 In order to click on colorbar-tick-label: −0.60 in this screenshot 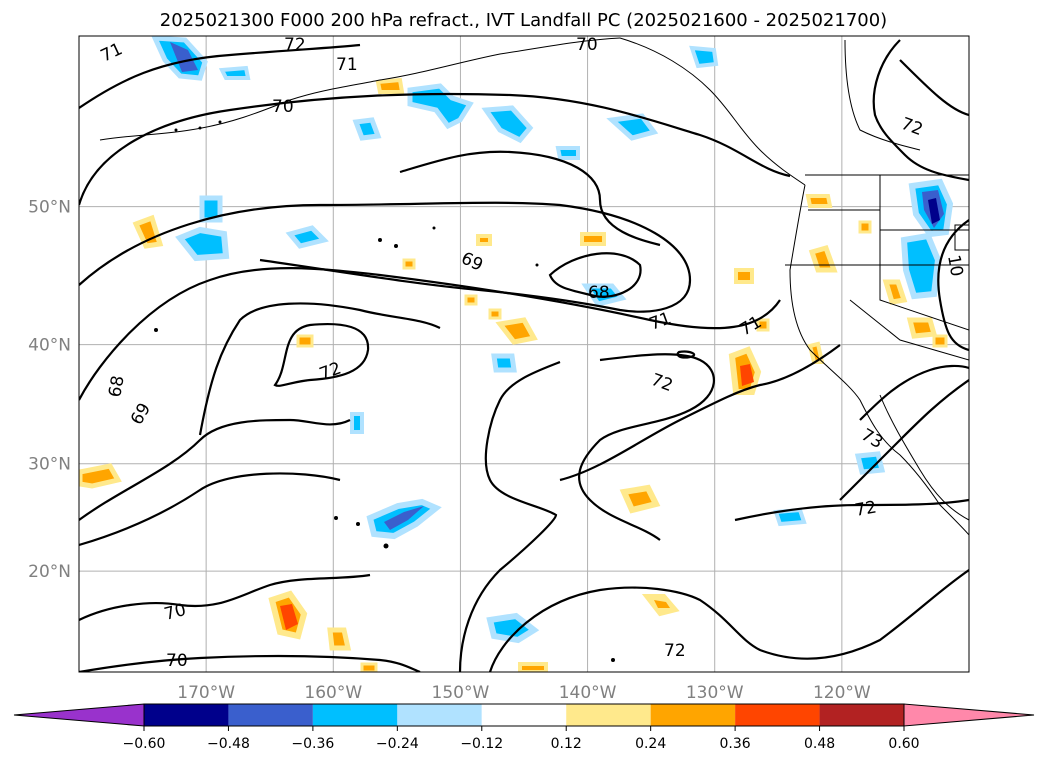, I will do `click(144, 744)`.